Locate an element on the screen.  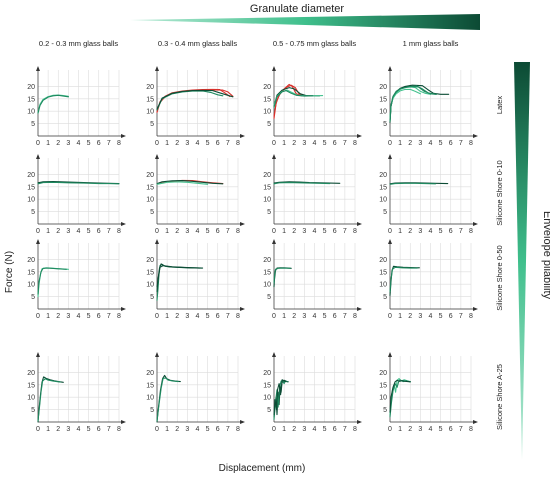
y-axis-title: Force (N) is located at coordinates (9, 272).